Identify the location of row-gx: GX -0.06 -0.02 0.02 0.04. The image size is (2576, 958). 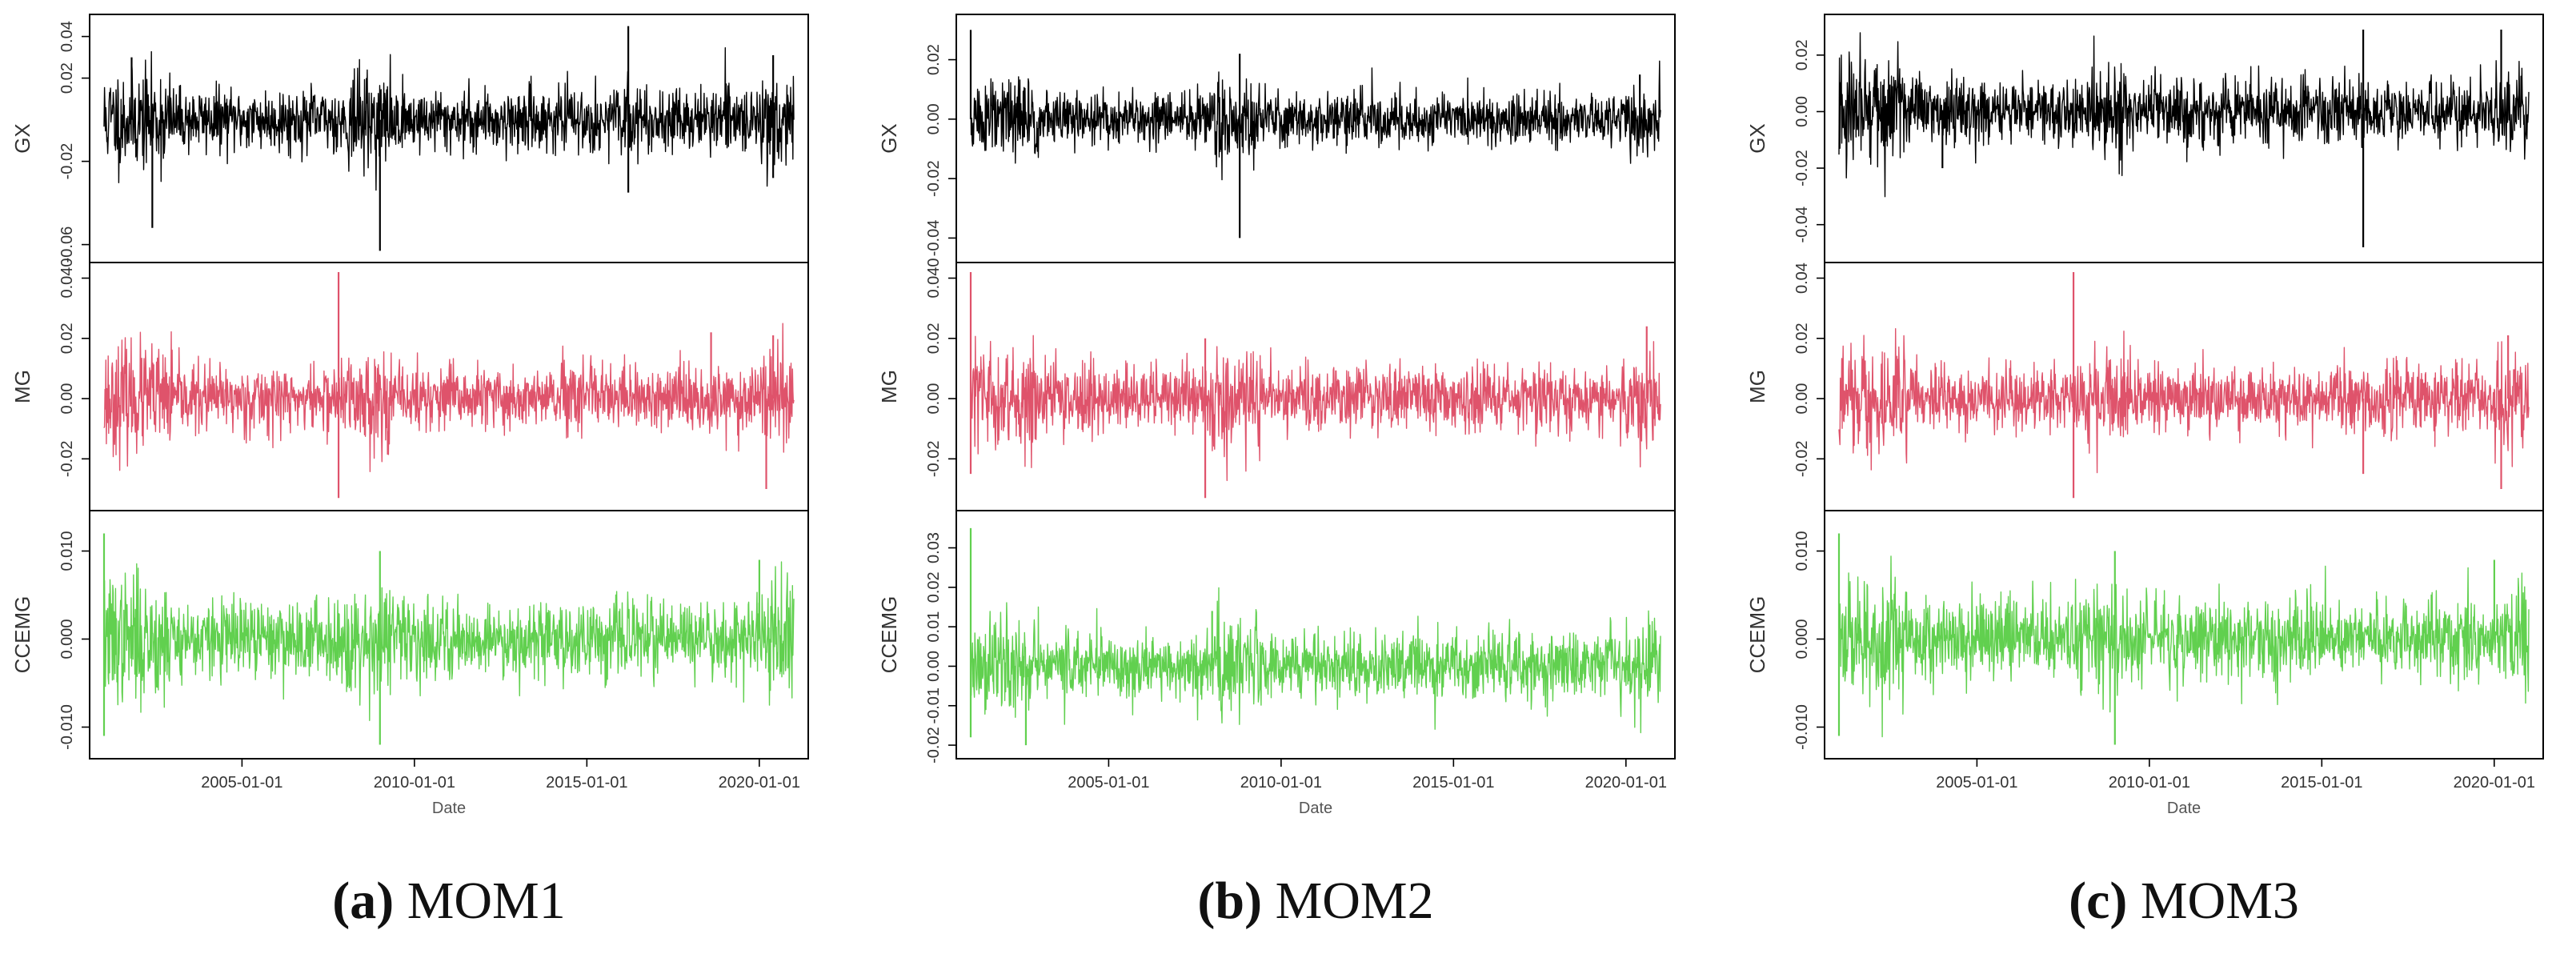
(402, 142).